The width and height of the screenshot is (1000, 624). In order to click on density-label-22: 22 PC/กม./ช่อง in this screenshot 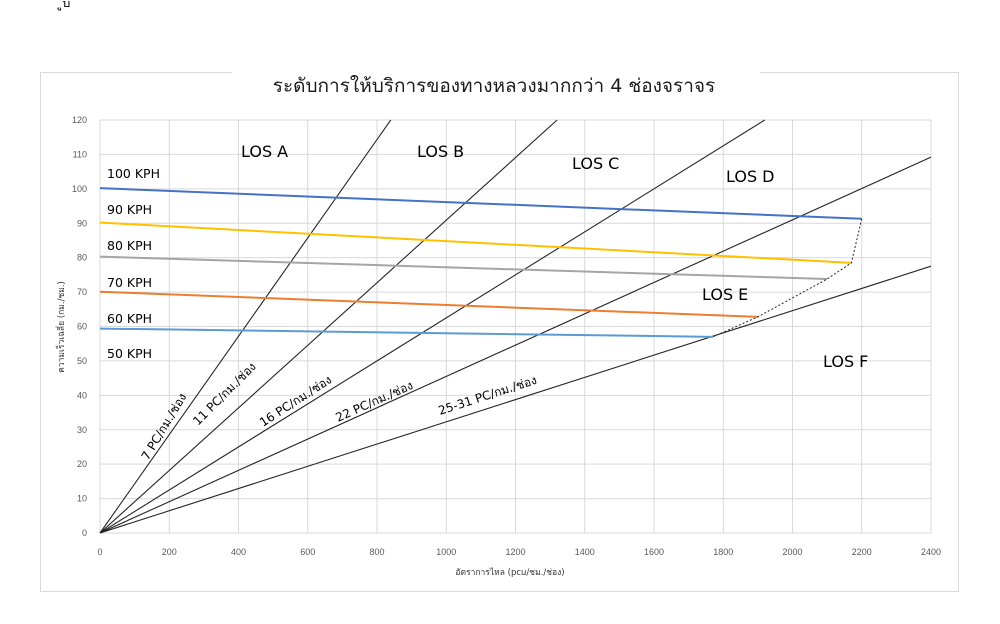, I will do `click(375, 401)`.